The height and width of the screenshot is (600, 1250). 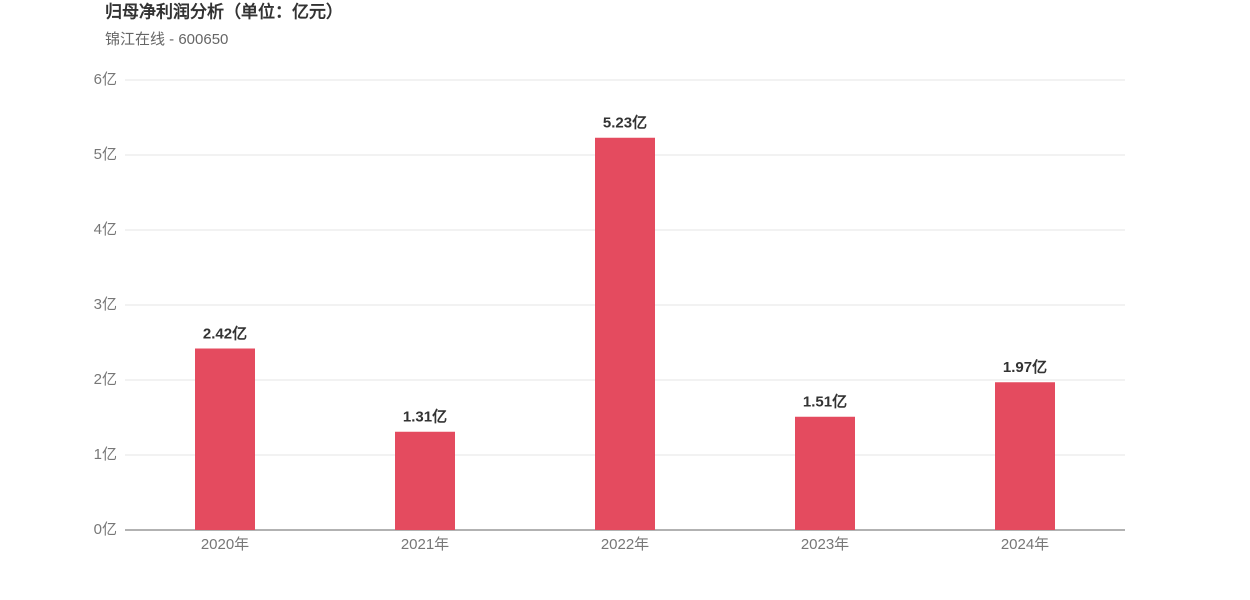 I want to click on x-tick-label: 2022年, so click(x=625, y=544).